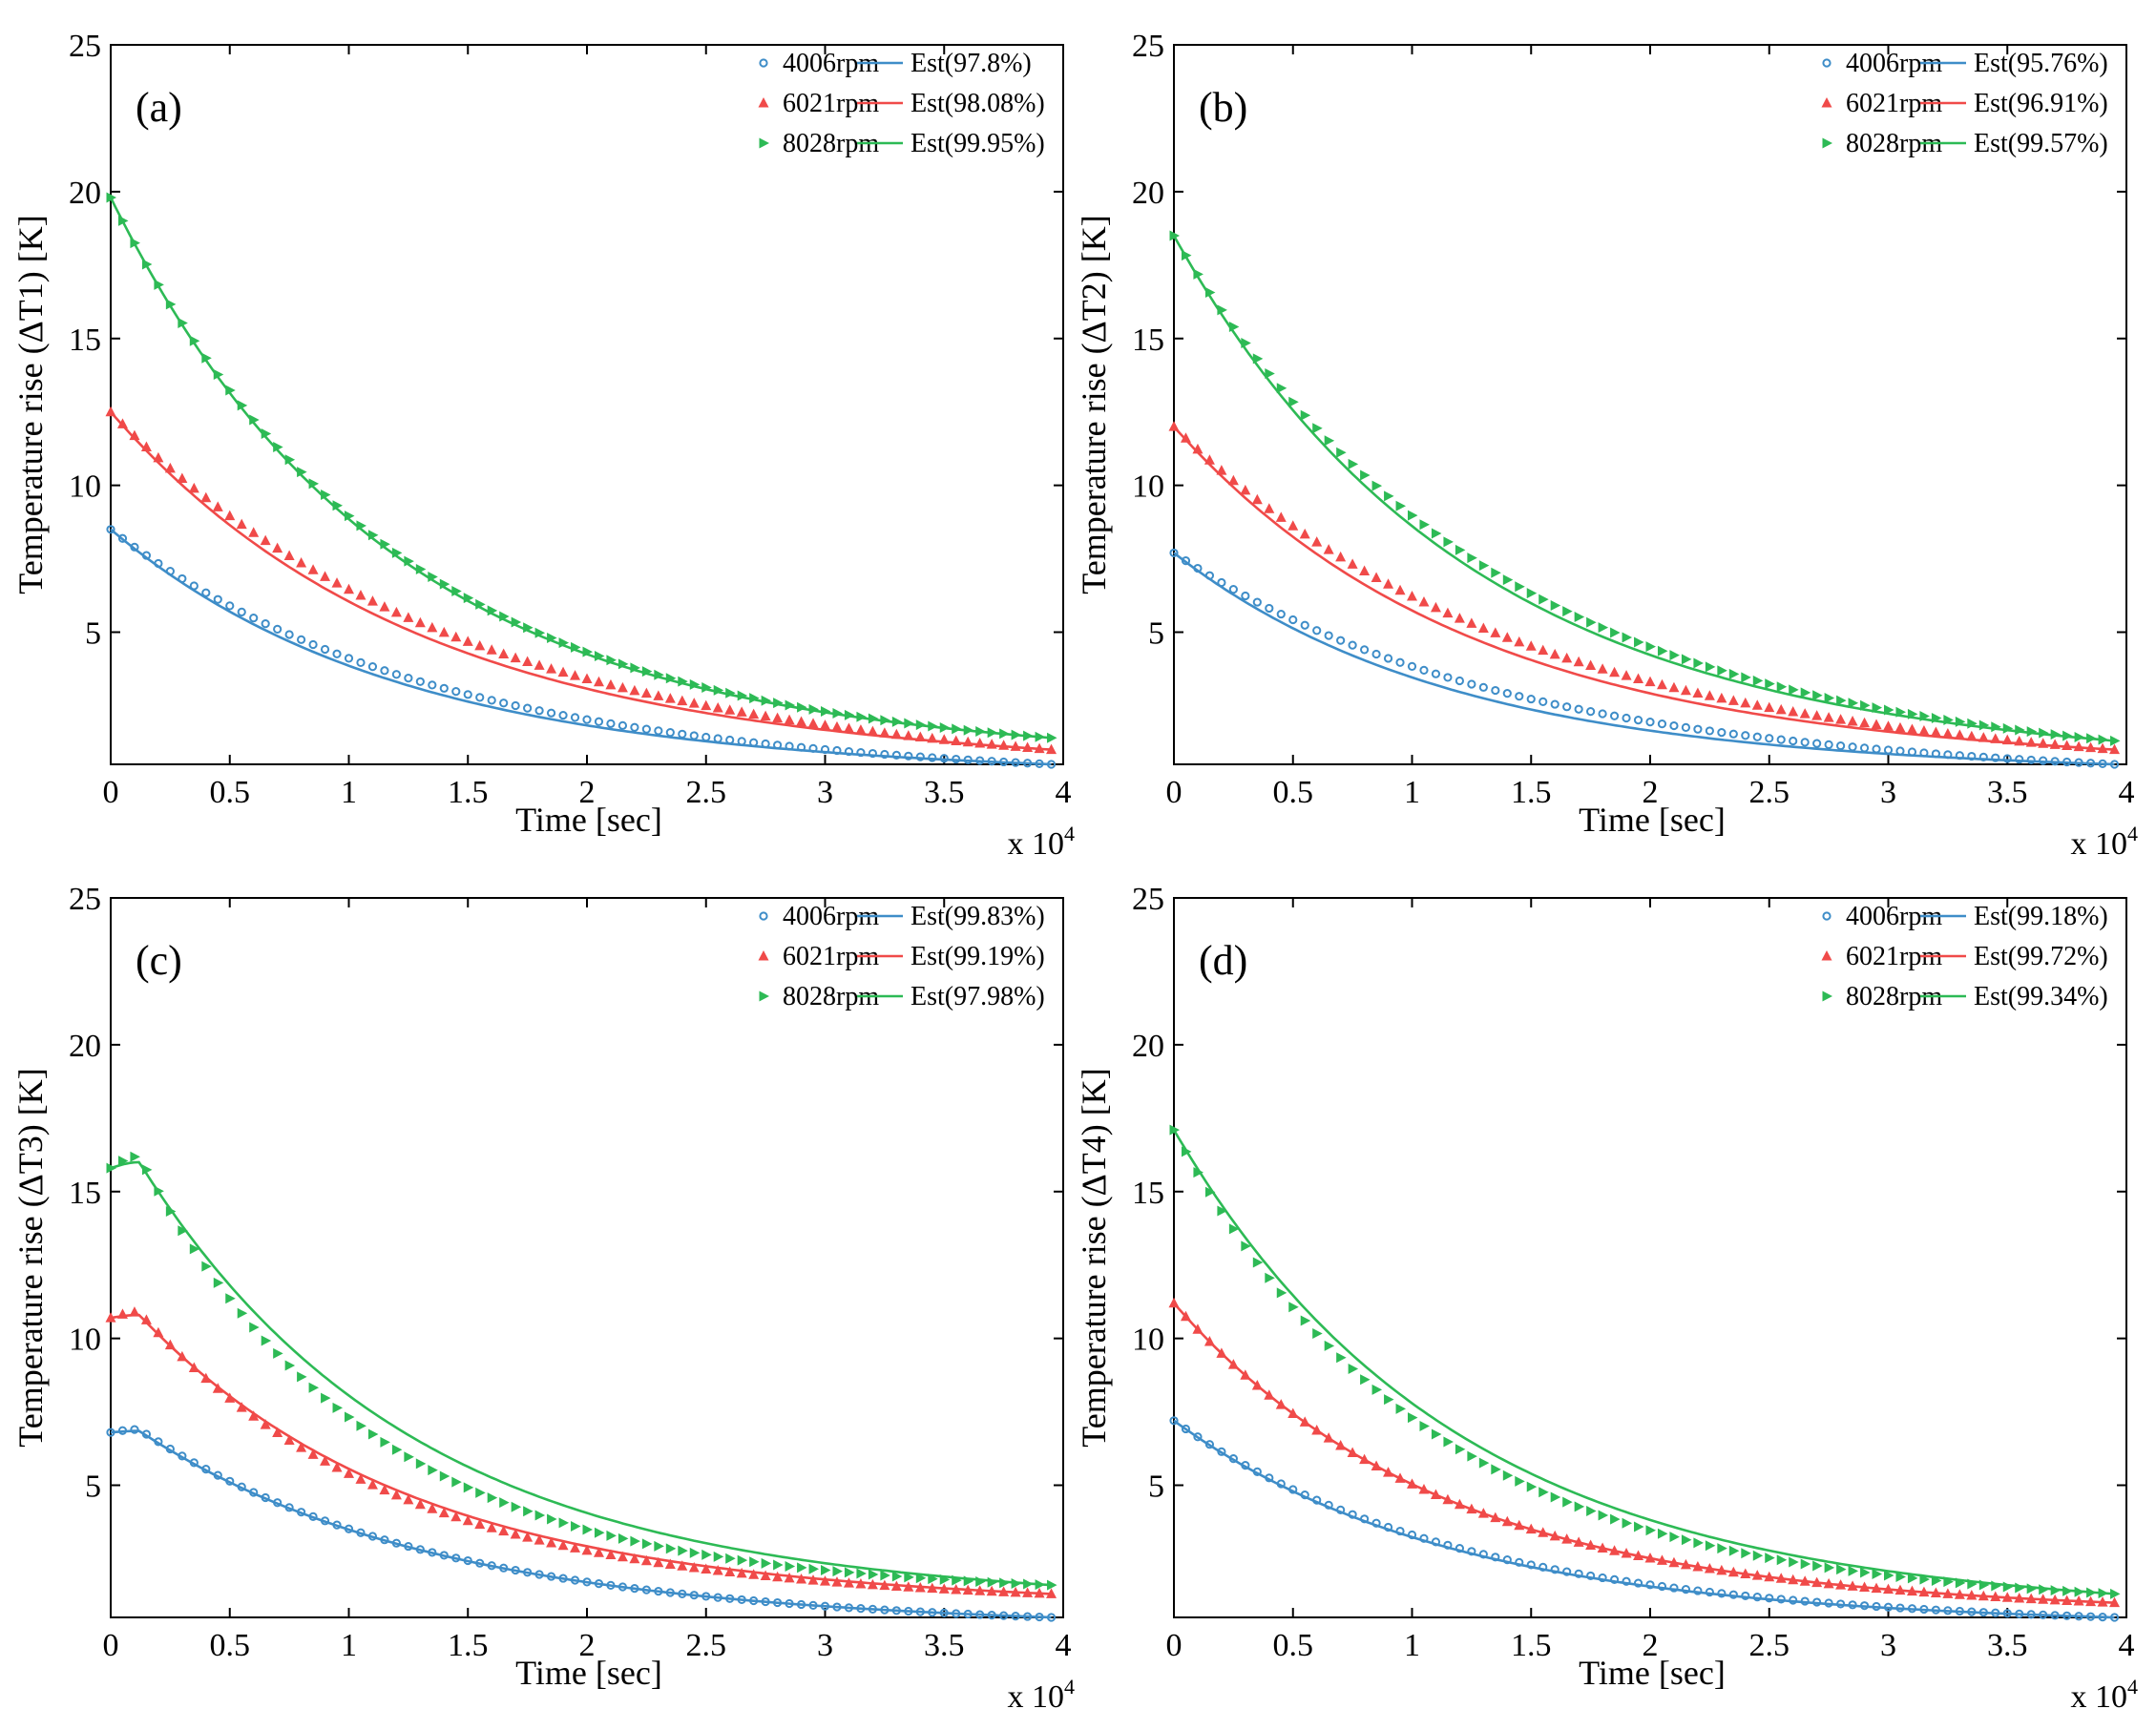  What do you see at coordinates (978, 144) in the screenshot?
I see `legend-est-label-8028rpm: Est(99.95%)` at bounding box center [978, 144].